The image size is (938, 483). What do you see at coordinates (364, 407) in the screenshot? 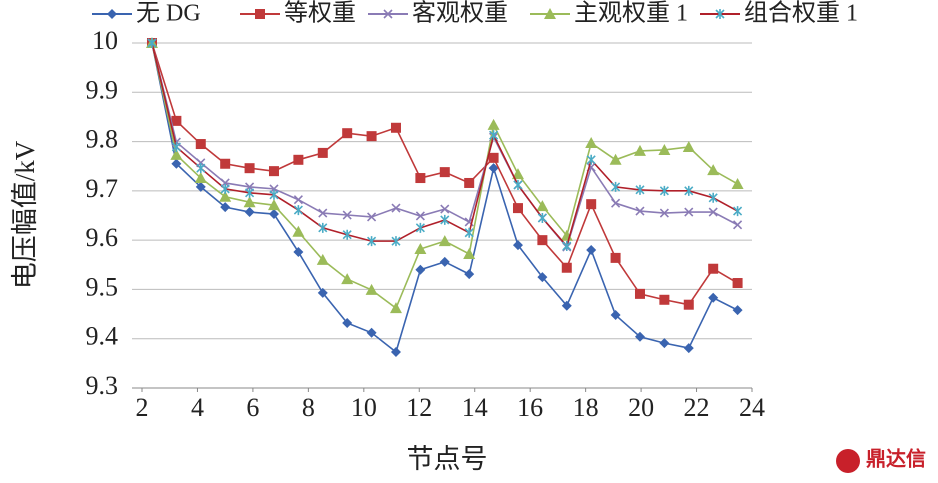
I see `x-tick-label: 10` at bounding box center [364, 407].